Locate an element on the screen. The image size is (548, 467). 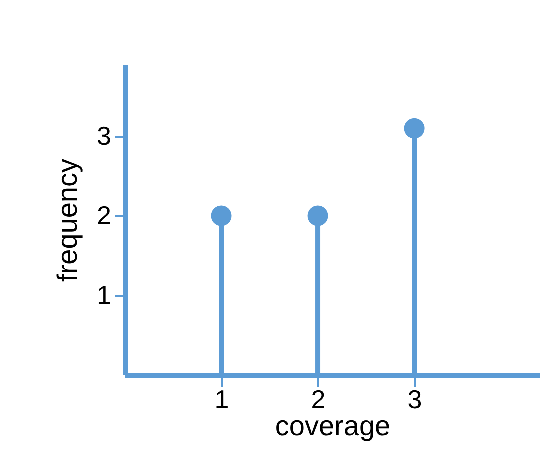
x-tick-label: 3 is located at coordinates (415, 399).